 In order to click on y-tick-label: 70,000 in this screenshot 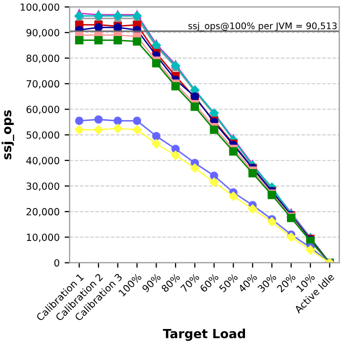, I will do `click(43, 84)`.